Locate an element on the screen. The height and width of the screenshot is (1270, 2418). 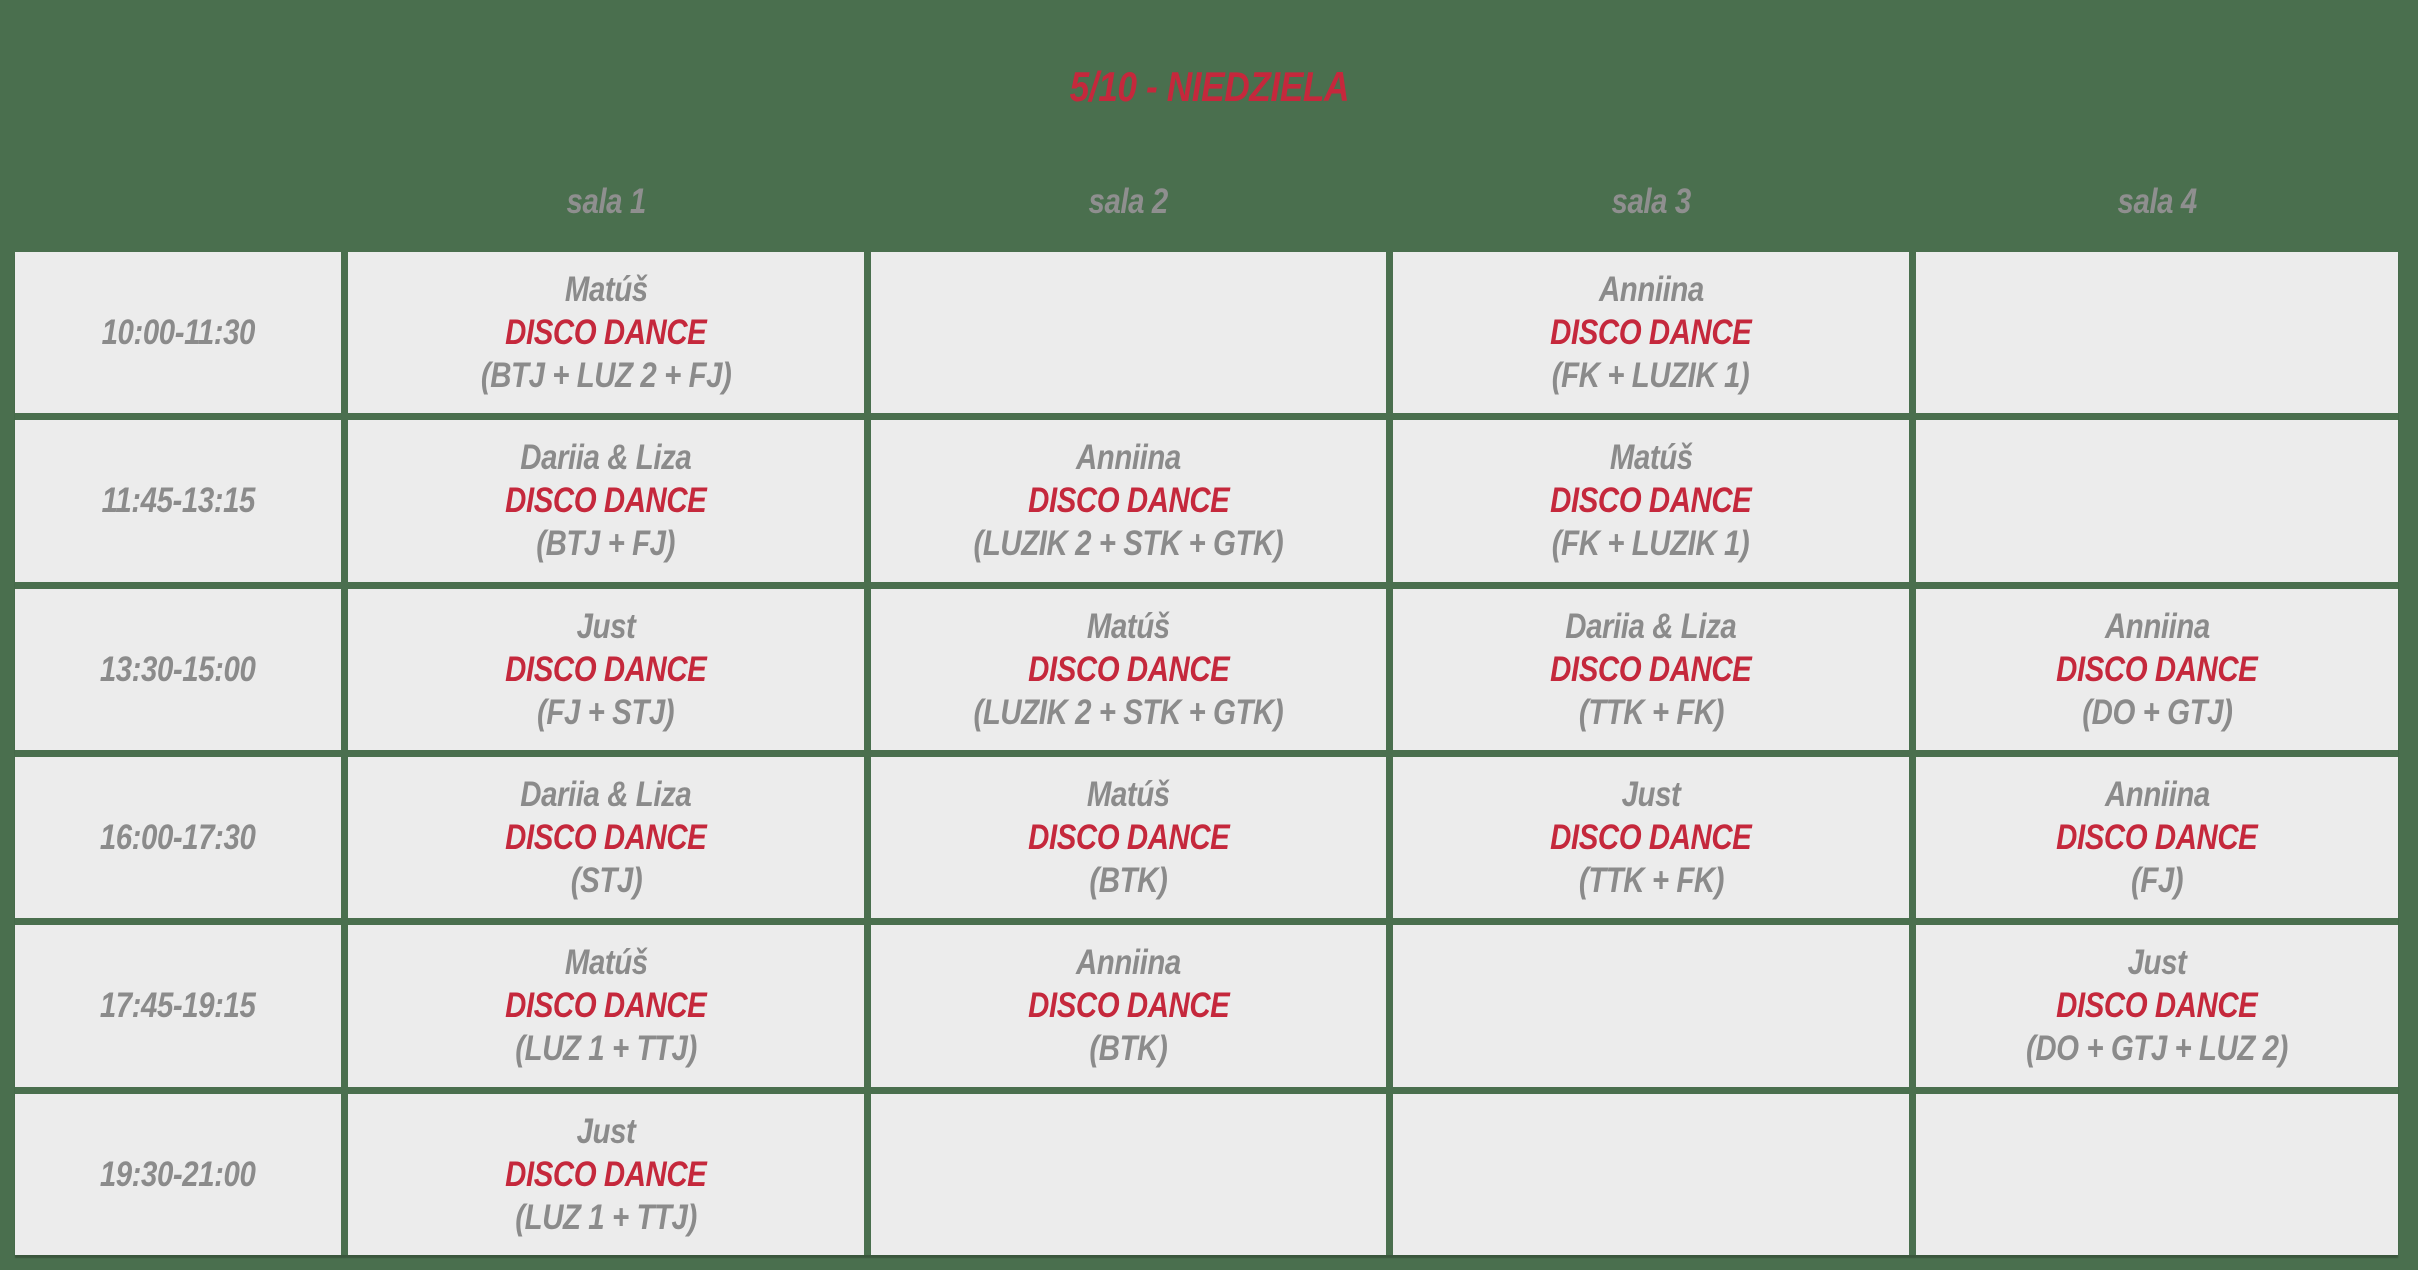
schedule-cell: Just DISCO DANCE (DO + GTJ + LUZ 2) is located at coordinates (2157, 1006).